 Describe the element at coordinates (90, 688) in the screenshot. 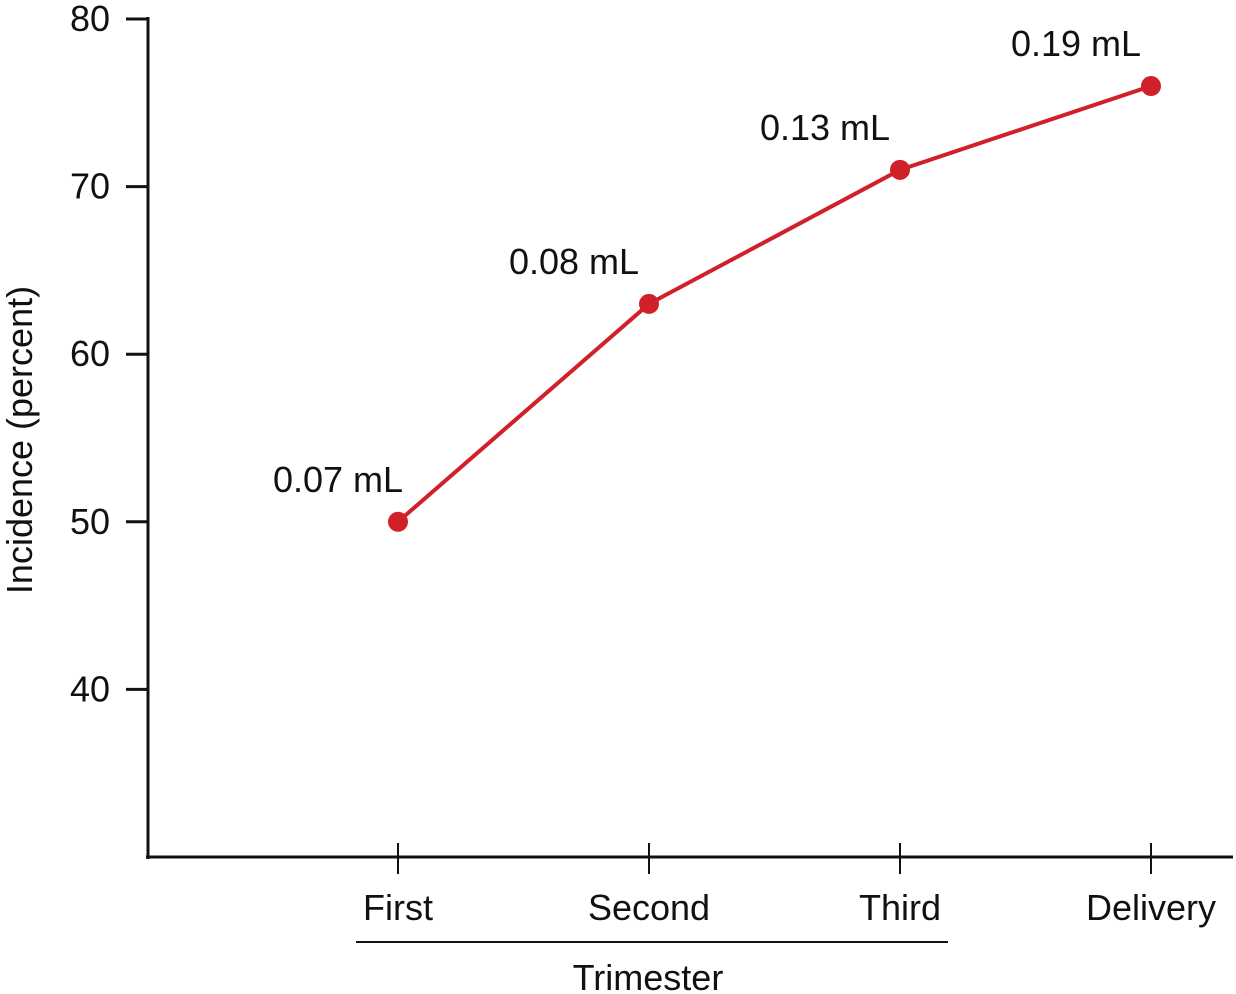

I see `y-tick-label: 40` at that location.